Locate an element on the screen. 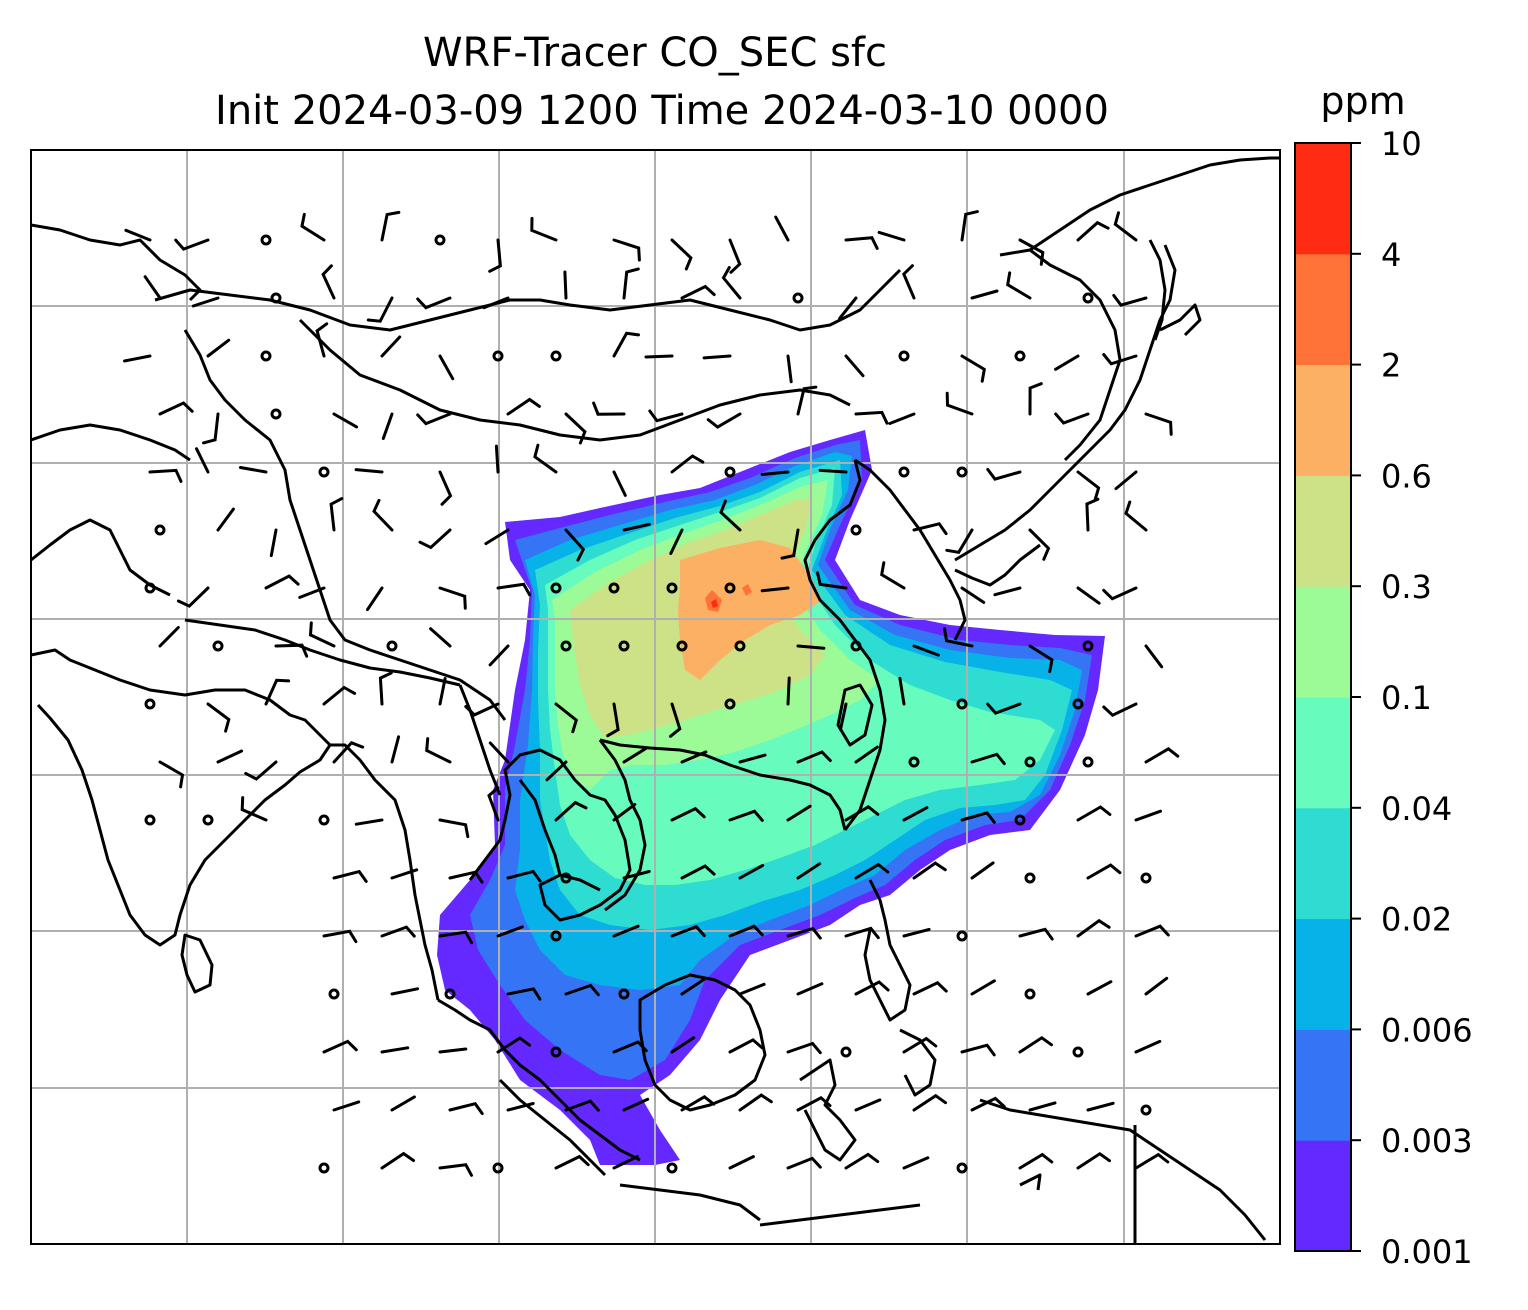 This screenshot has width=1528, height=1310. coastline-philippines is located at coordinates (887, 950).